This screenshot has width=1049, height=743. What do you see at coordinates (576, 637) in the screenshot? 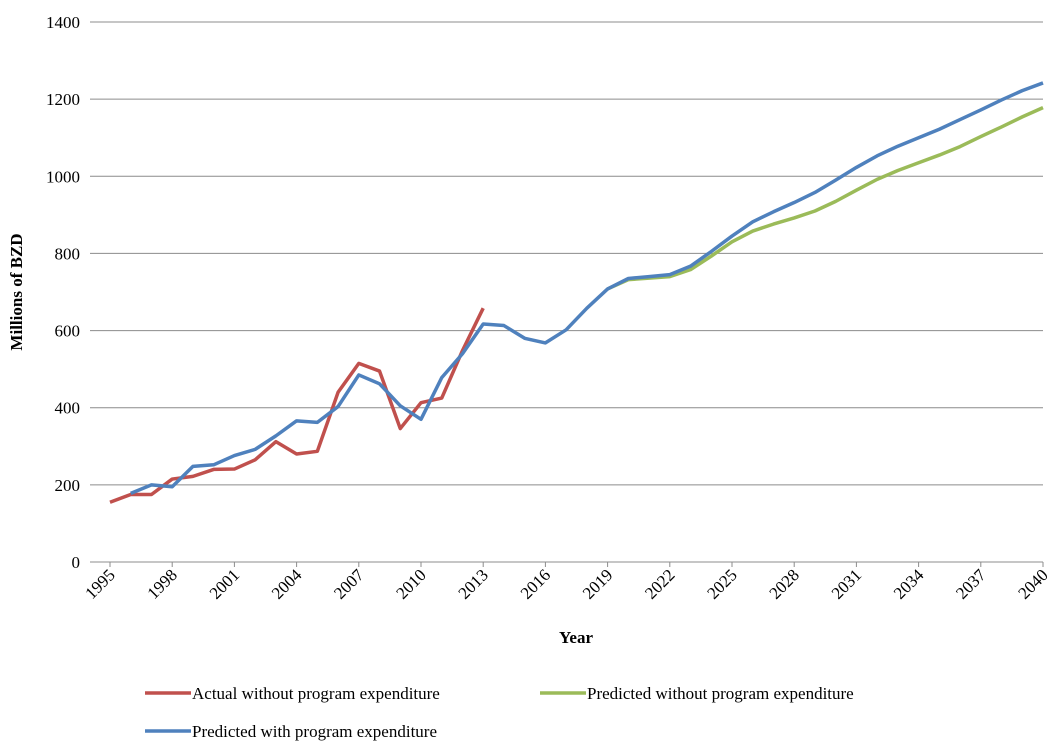
I see `x-axis-label: Year` at bounding box center [576, 637].